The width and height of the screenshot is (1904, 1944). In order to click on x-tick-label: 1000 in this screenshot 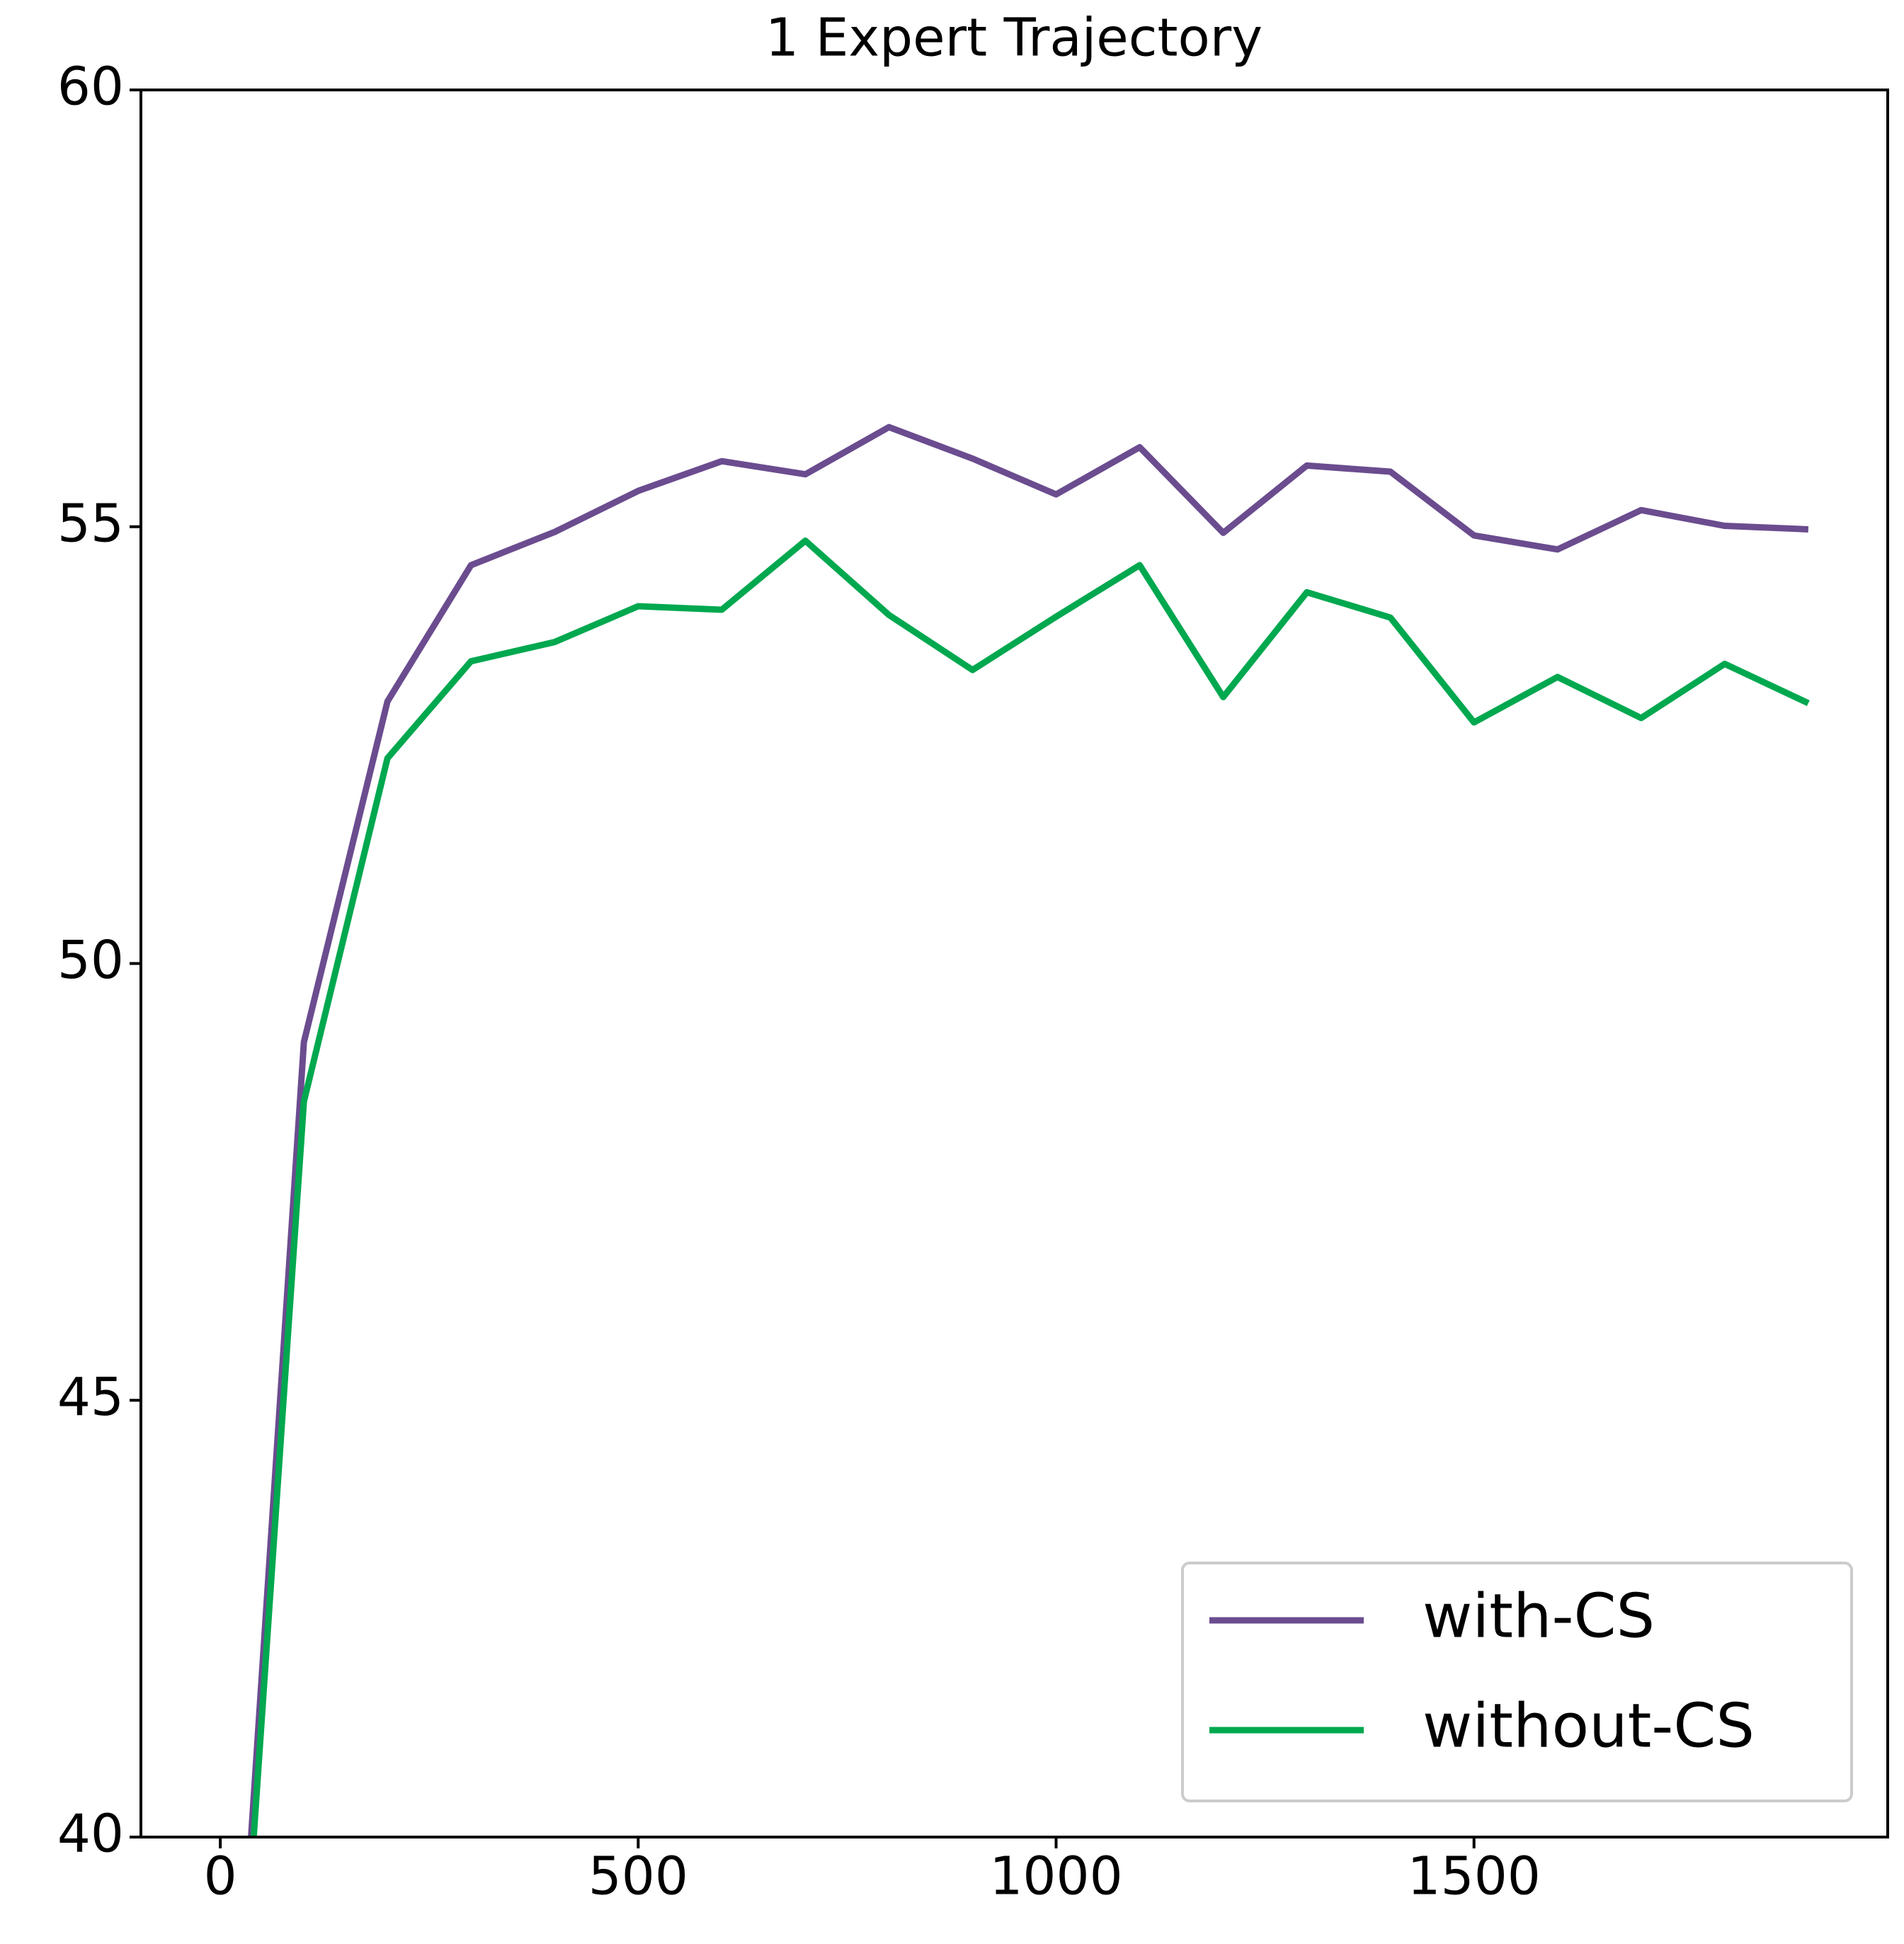, I will do `click(1055, 1876)`.